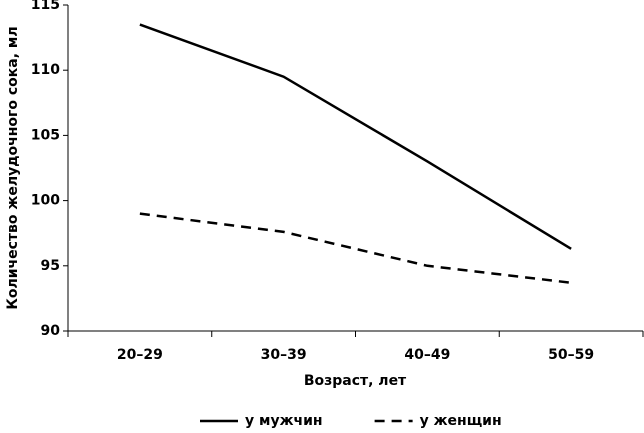 The height and width of the screenshot is (433, 644). What do you see at coordinates (355, 381) in the screenshot?
I see `x-axis-label: Возраст, лет` at bounding box center [355, 381].